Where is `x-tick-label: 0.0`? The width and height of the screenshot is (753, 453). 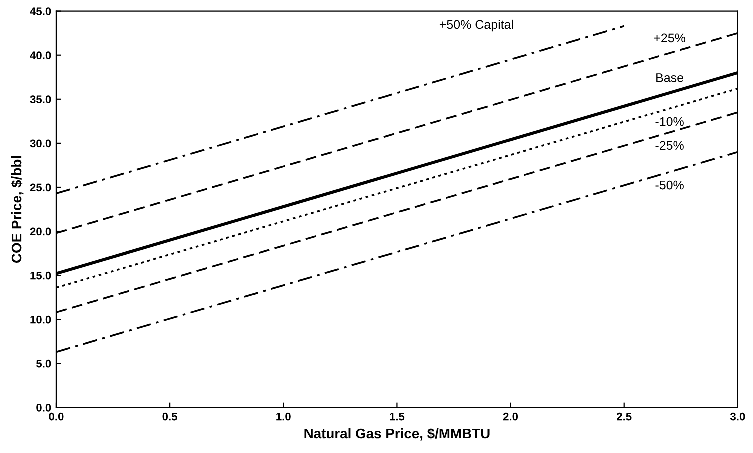 x-tick-label: 0.0 is located at coordinates (56, 416).